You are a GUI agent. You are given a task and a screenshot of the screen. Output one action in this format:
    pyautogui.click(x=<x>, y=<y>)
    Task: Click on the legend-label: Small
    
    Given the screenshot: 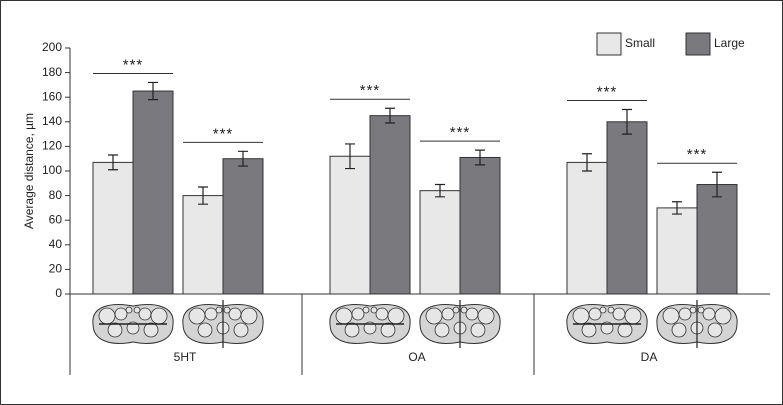 What is the action you would take?
    pyautogui.click(x=640, y=43)
    